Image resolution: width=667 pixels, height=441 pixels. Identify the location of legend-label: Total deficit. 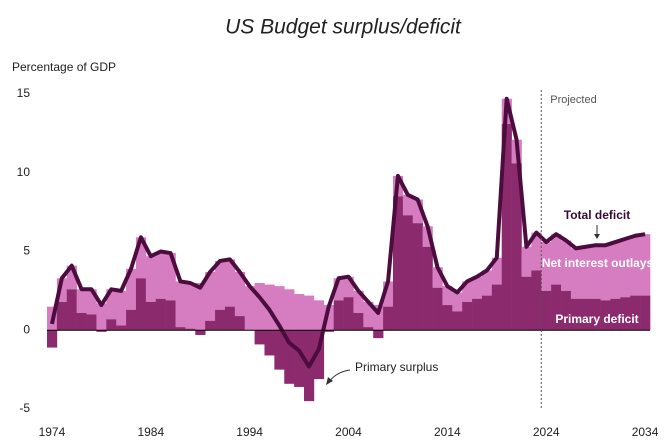
(597, 215).